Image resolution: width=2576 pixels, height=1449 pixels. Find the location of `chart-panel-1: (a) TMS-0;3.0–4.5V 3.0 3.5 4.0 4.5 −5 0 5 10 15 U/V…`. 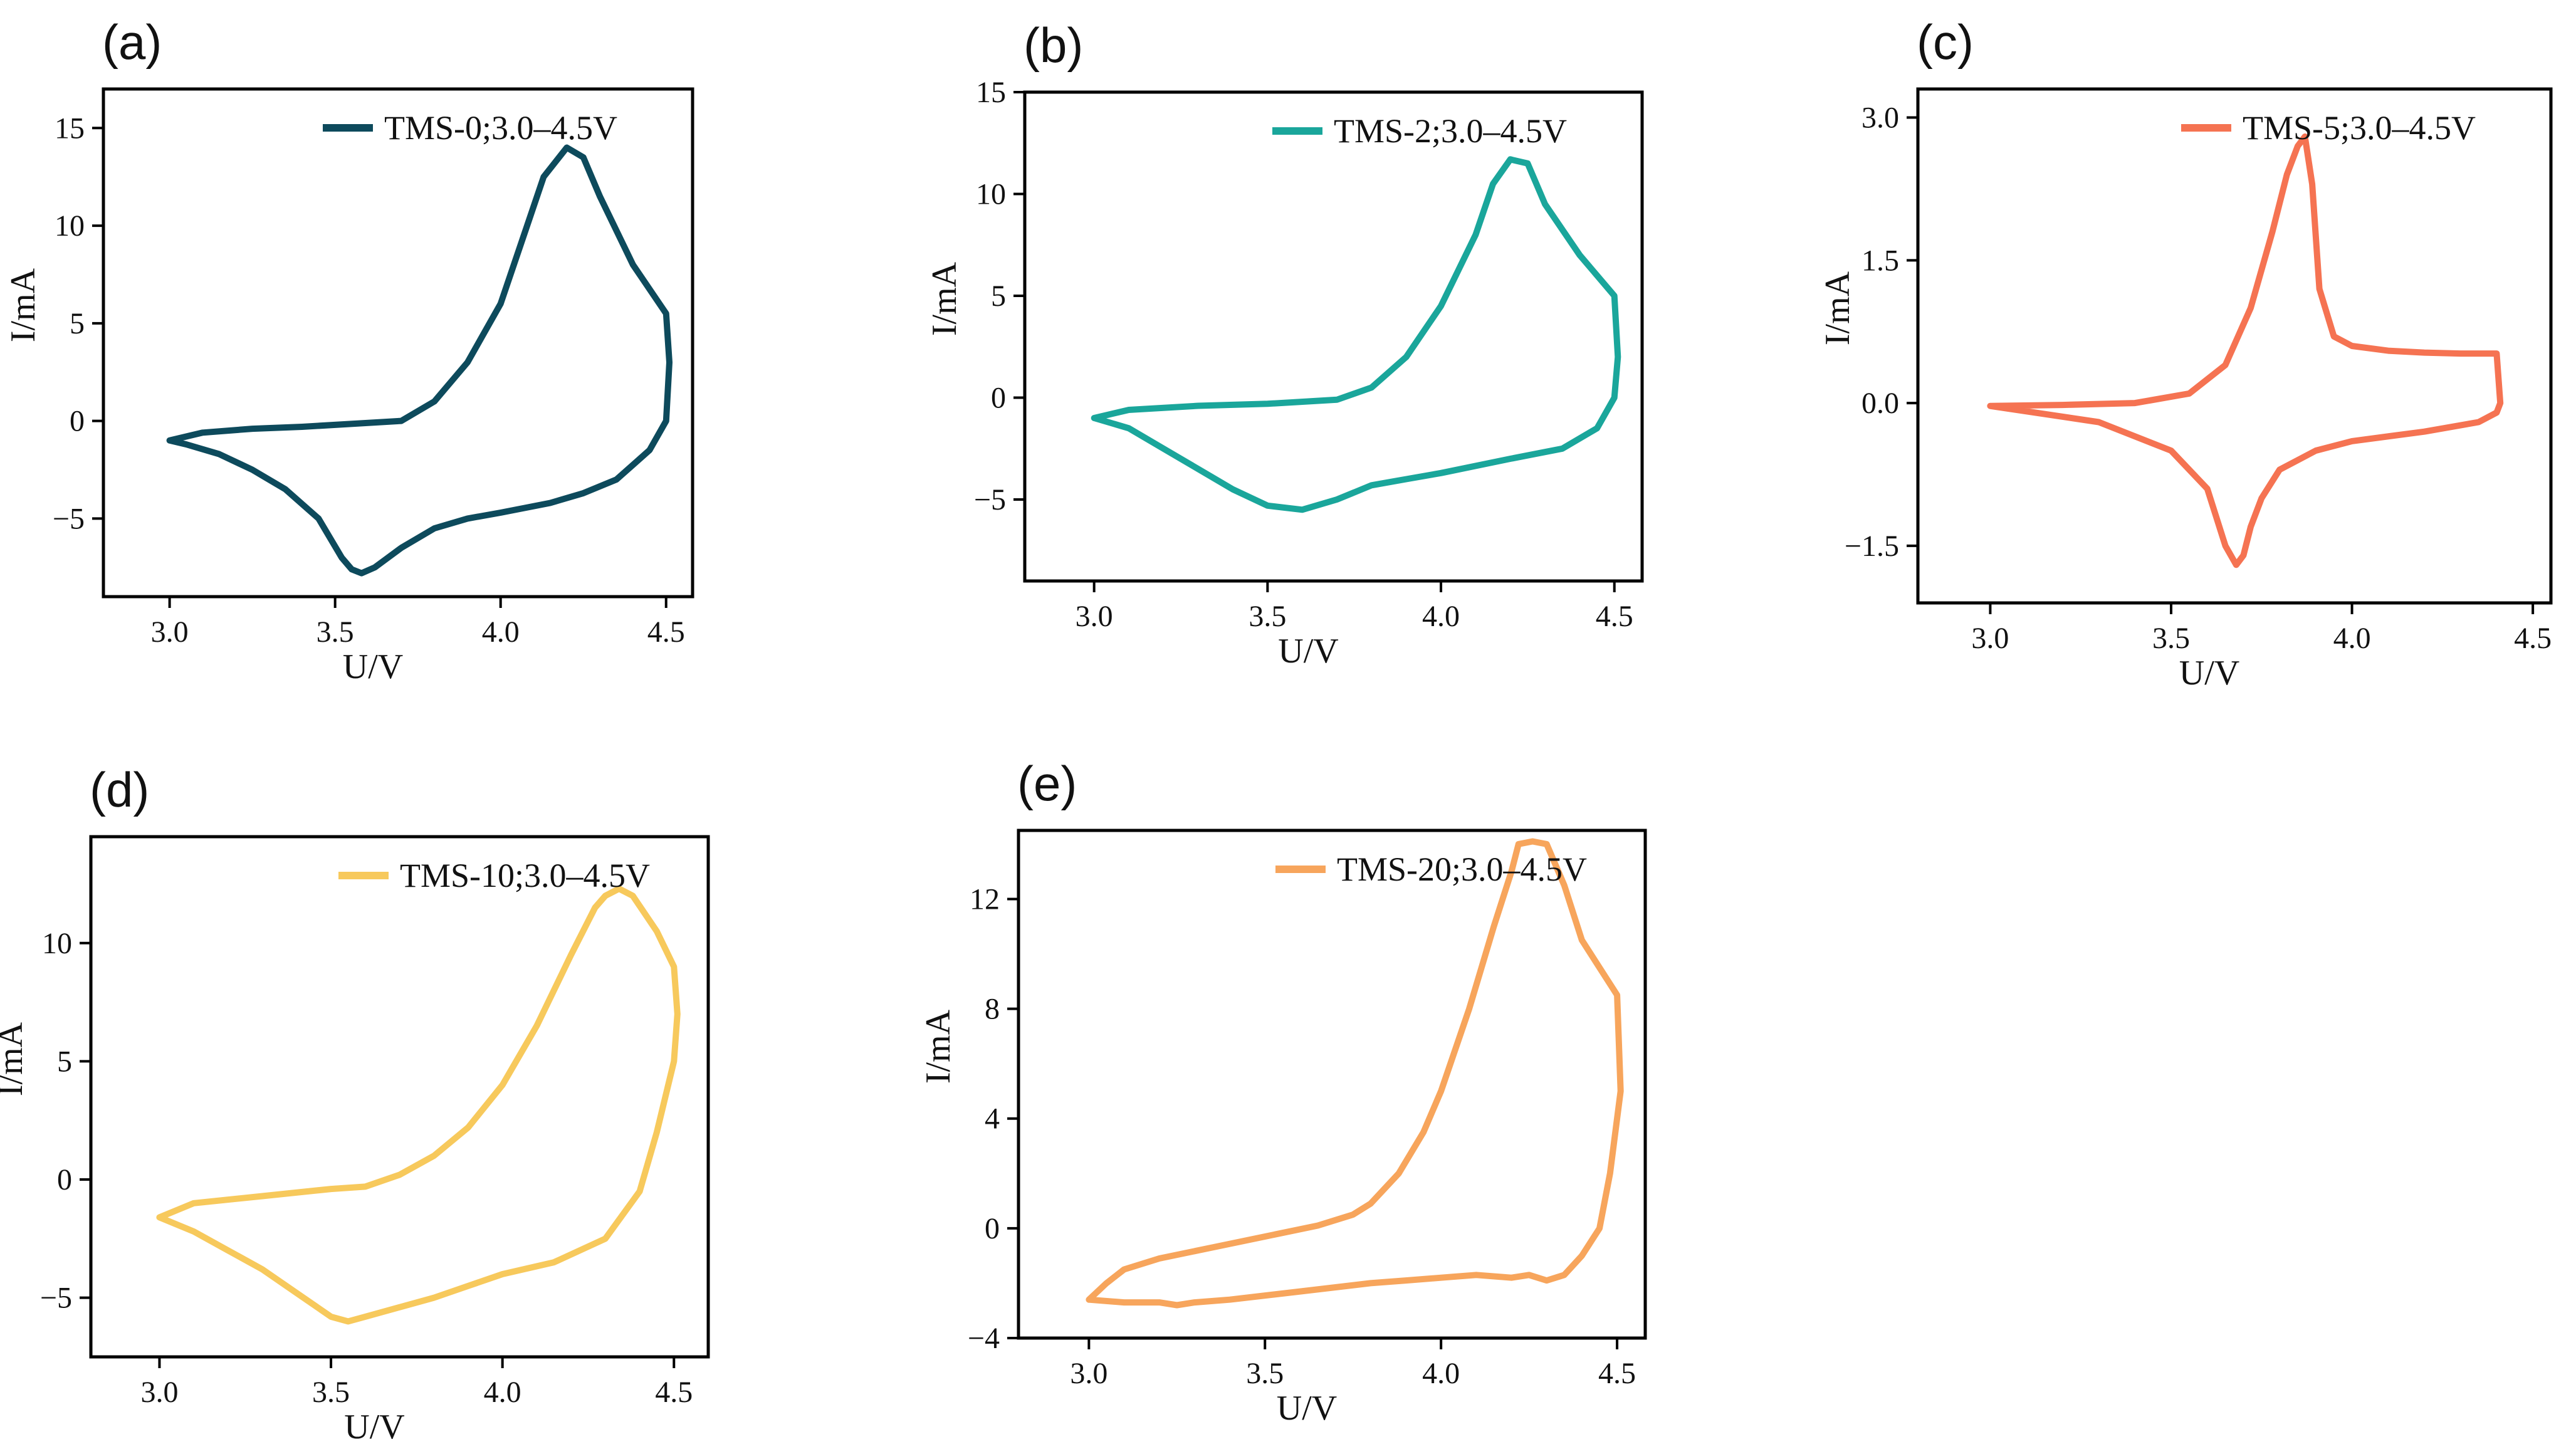

chart-panel-1: (a) TMS-0;3.0–4.5V 3.0 3.5 4.0 4.5 −5 0 5 10 15 U/V… is located at coordinates (349, 350).